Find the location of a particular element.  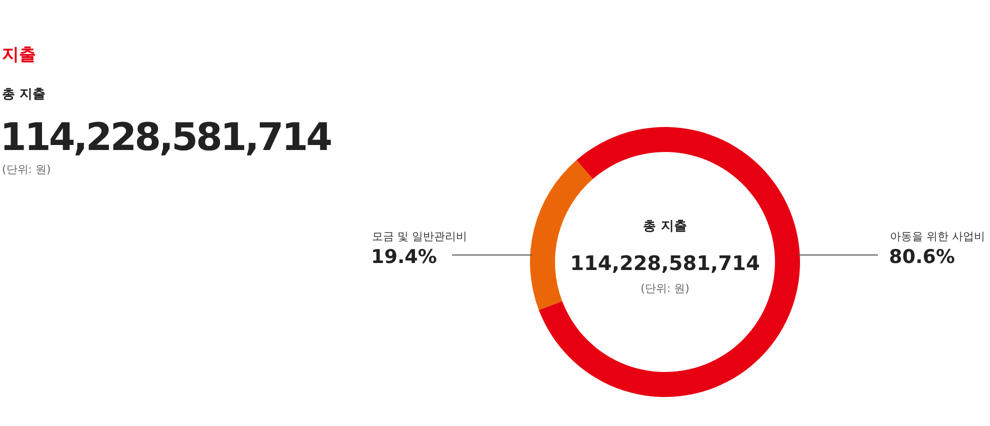

slice-label: 아동을 위한 사업비 is located at coordinates (937, 236).